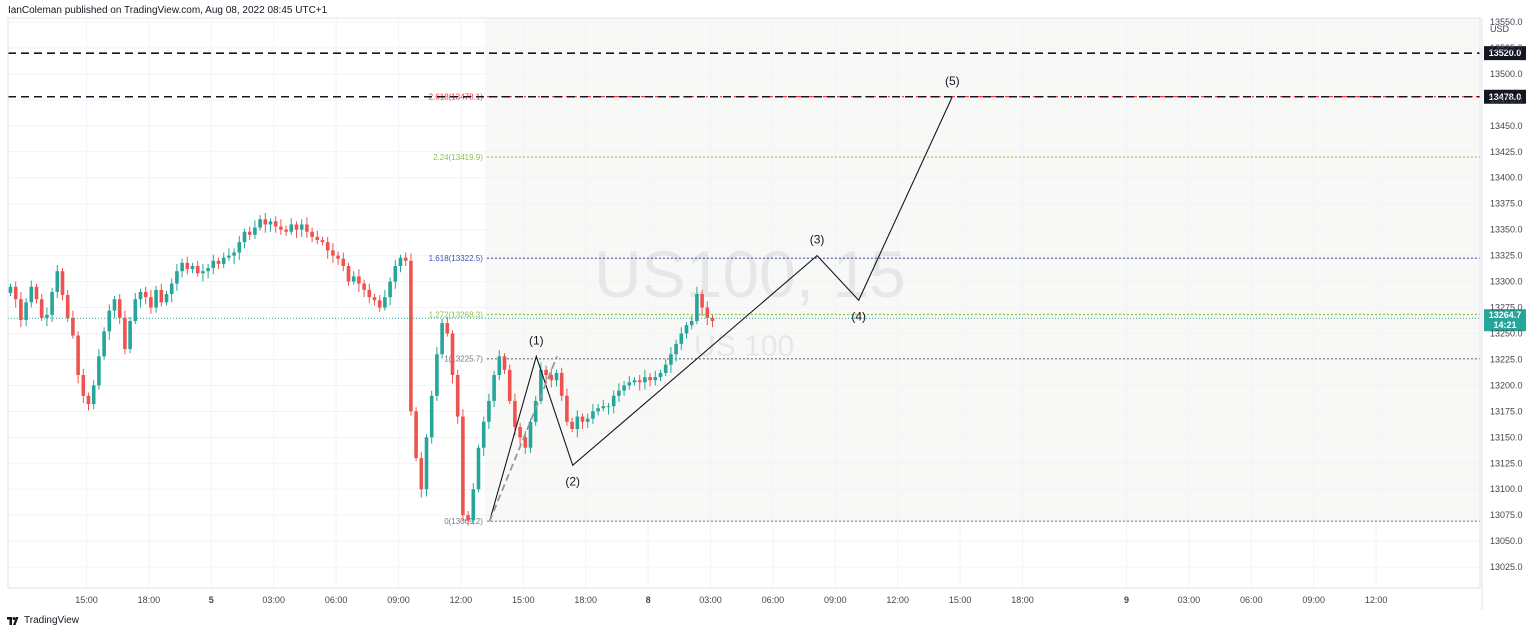 The height and width of the screenshot is (635, 1536). I want to click on last-price-tag-bg, so click(1505, 320).